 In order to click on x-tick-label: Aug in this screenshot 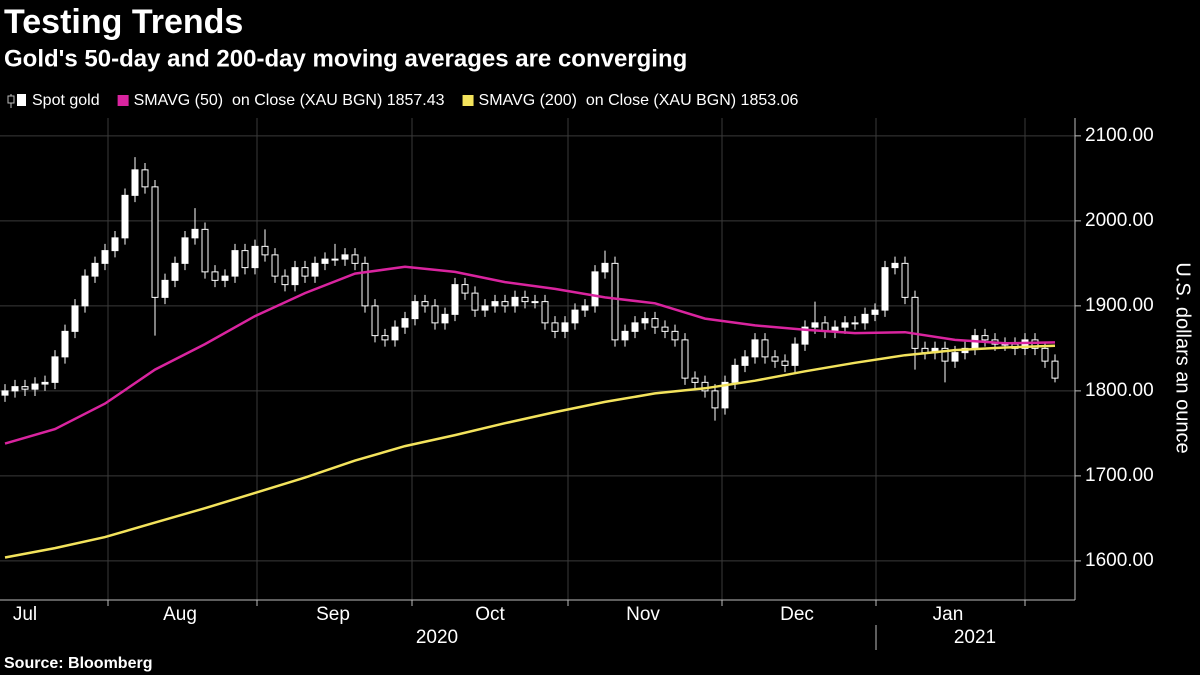, I will do `click(180, 614)`.